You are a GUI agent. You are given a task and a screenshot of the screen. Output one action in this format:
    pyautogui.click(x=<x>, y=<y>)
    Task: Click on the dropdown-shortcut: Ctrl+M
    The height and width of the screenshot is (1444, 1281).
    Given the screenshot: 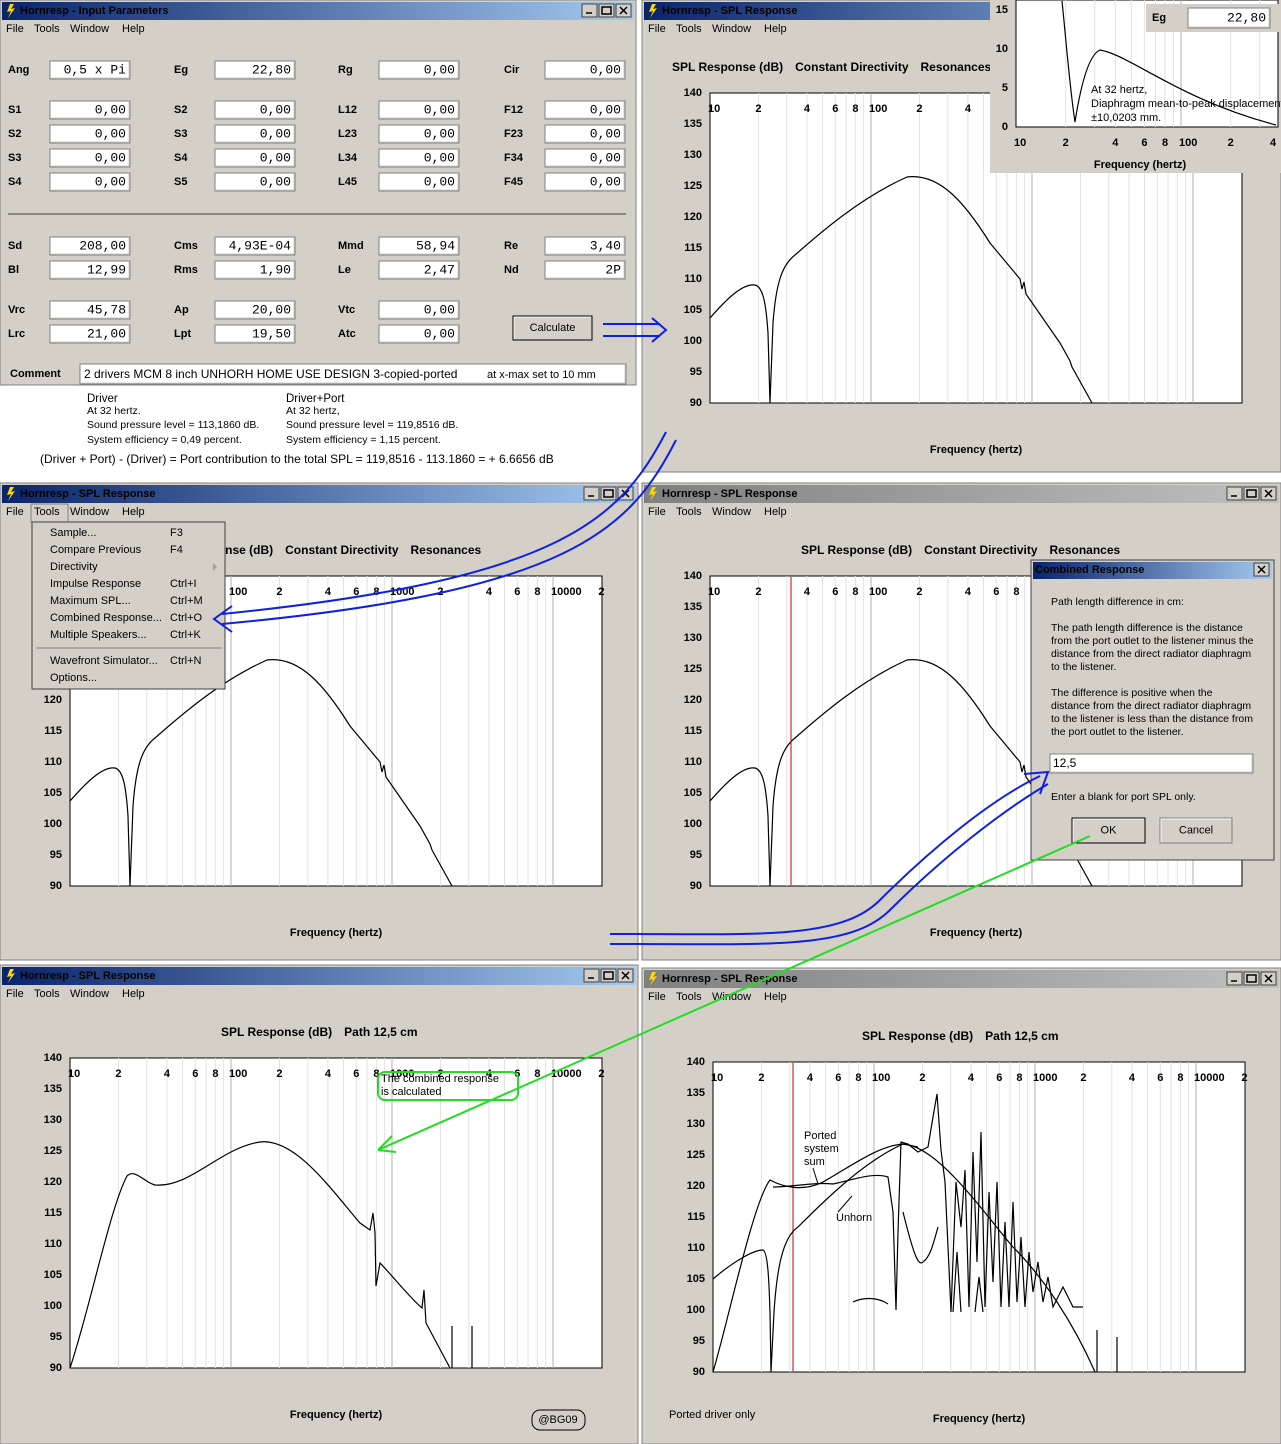 What is the action you would take?
    pyautogui.click(x=186, y=601)
    